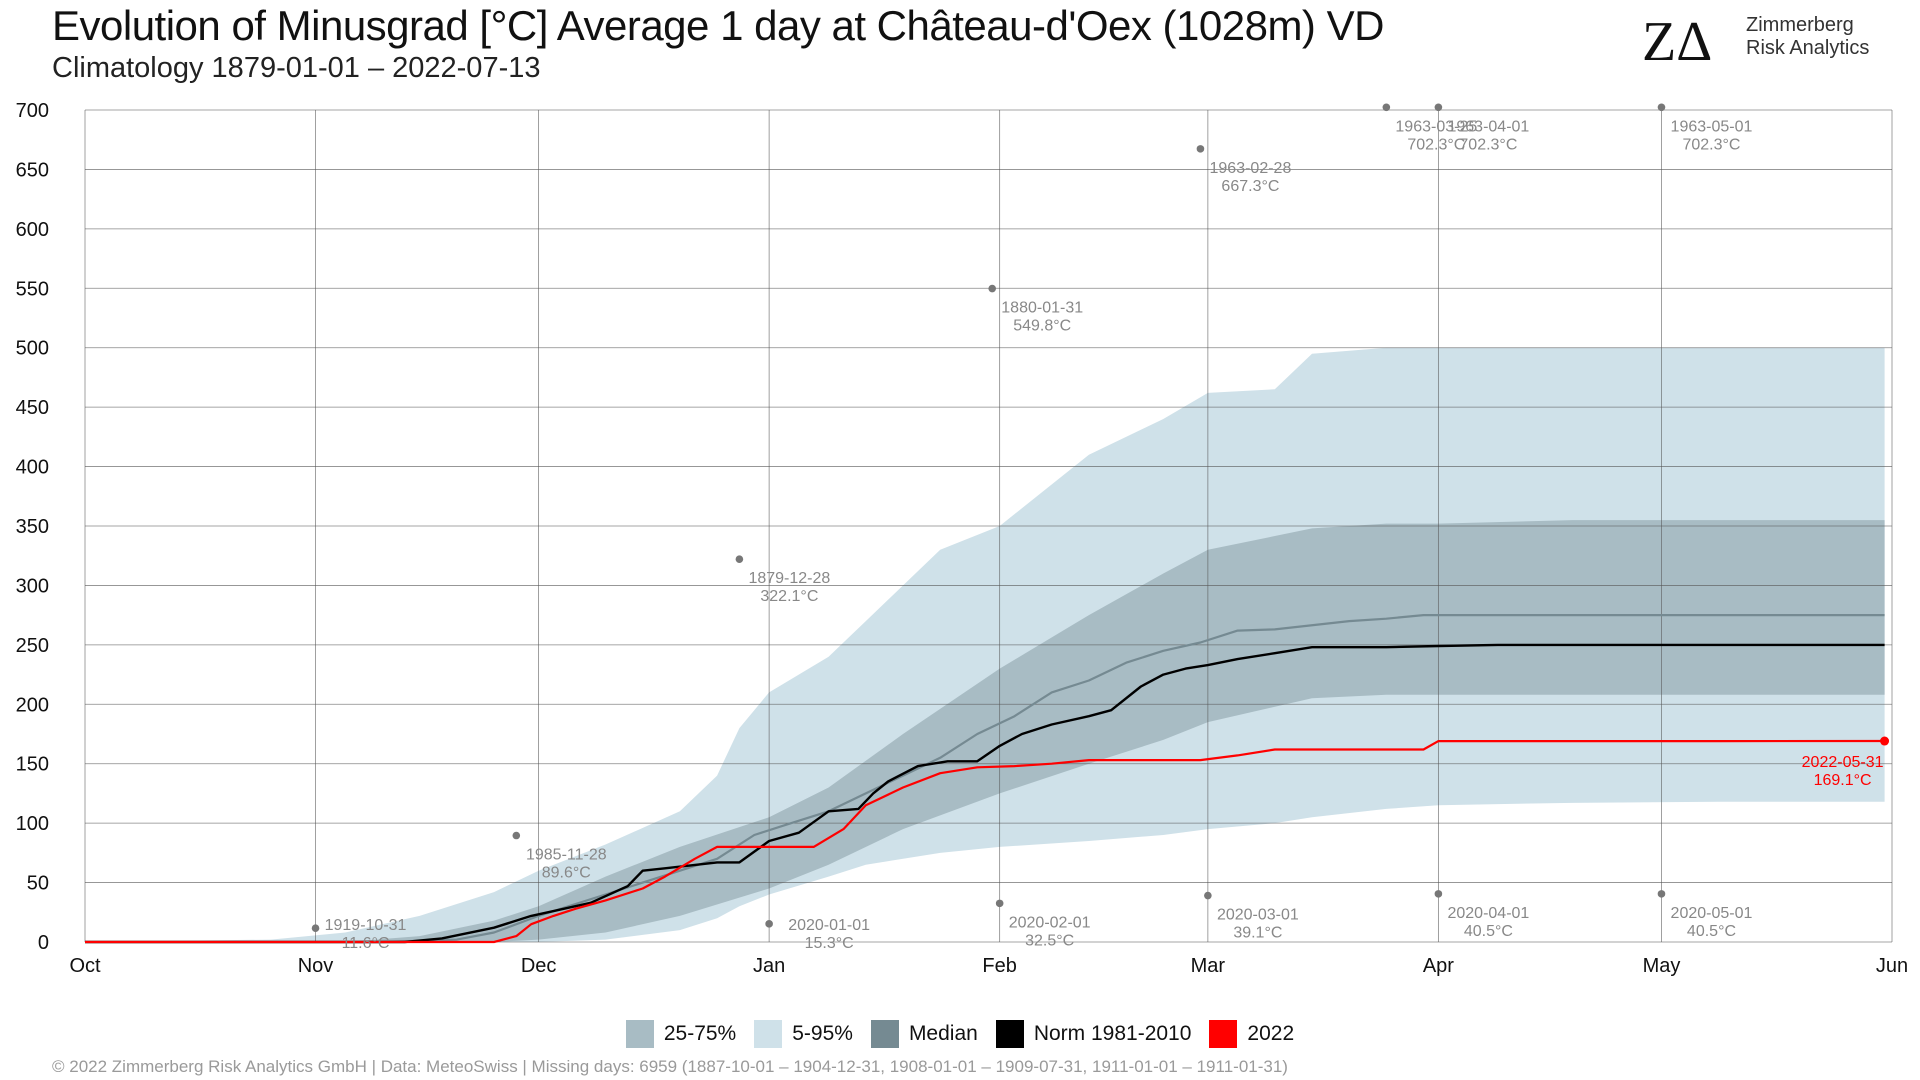  What do you see at coordinates (1808, 48) in the screenshot?
I see `logo-line-2: Risk Analytics` at bounding box center [1808, 48].